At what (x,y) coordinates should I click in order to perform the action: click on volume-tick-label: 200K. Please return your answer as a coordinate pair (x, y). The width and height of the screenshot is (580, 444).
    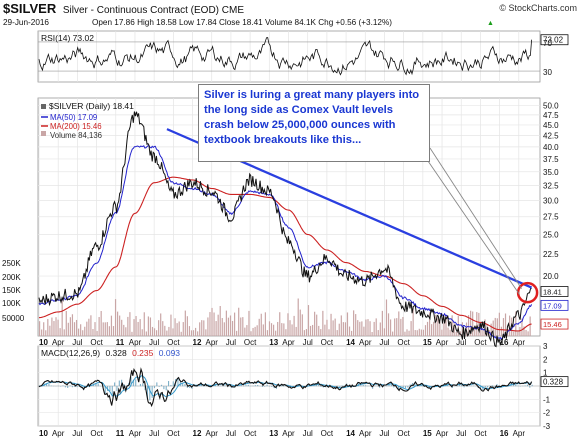
    Looking at the image, I should click on (11, 277).